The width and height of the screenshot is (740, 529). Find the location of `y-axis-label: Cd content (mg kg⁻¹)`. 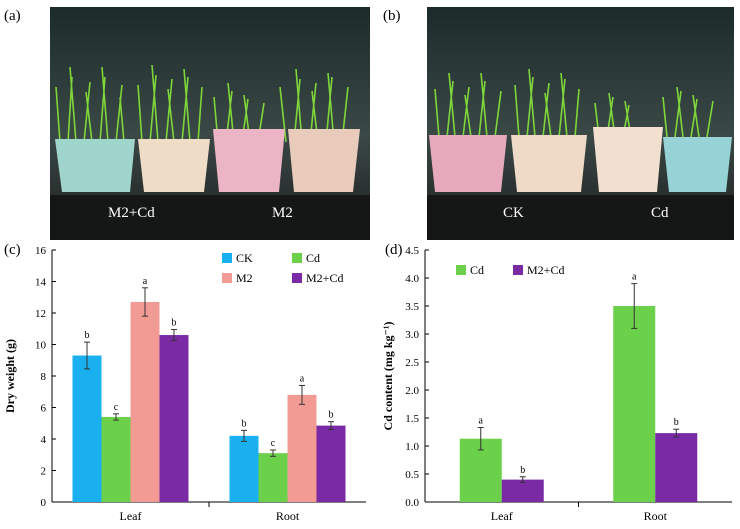

y-axis-label: Cd content (mg kg⁻¹) is located at coordinates (388, 376).